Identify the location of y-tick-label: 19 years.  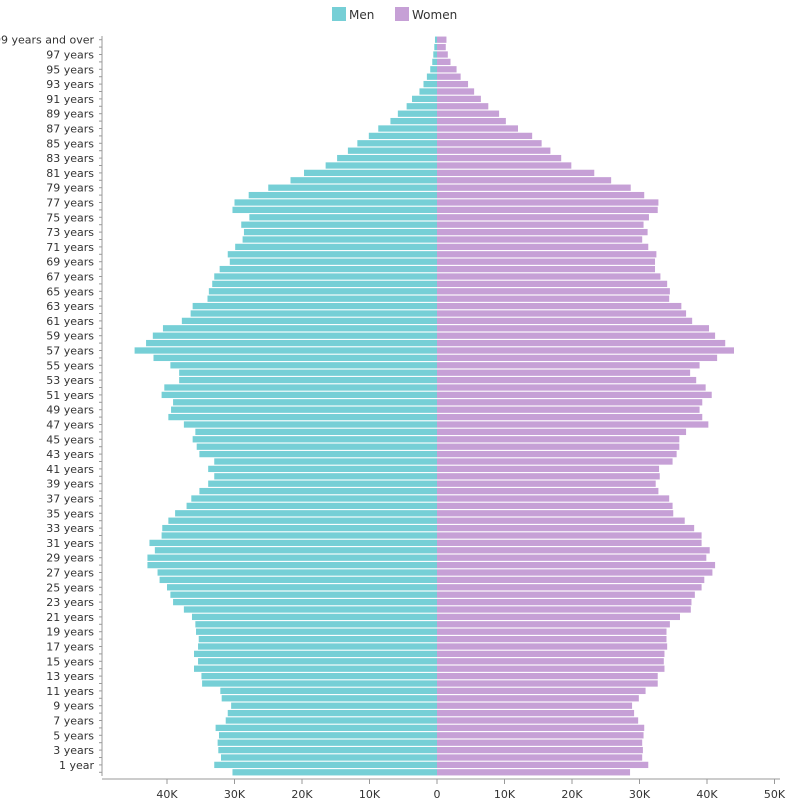
(70, 632).